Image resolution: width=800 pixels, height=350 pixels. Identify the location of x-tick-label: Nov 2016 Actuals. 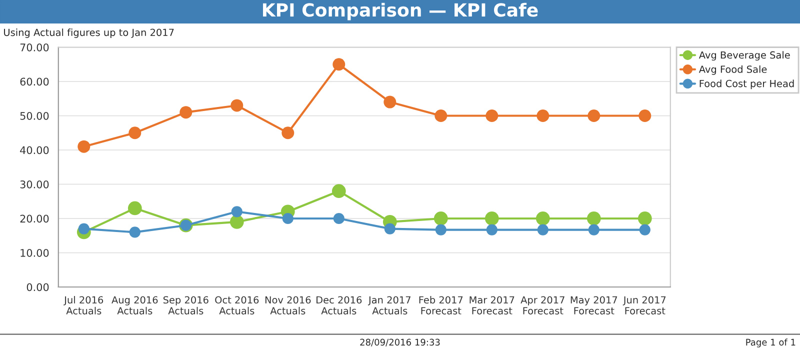
(288, 305).